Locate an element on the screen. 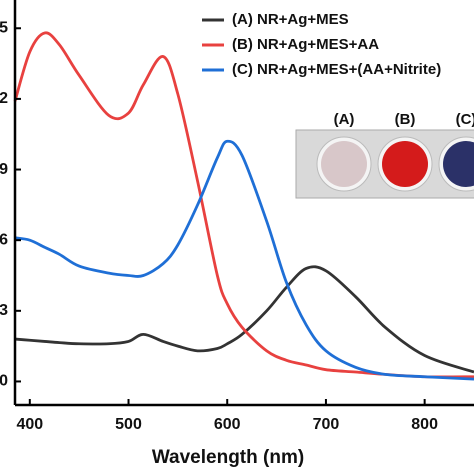 The width and height of the screenshot is (474, 474). inset-label: (C) is located at coordinates (465, 119).